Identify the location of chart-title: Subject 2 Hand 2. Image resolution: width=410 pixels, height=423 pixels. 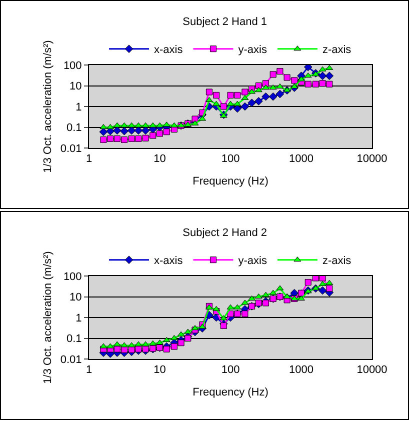
(225, 232).